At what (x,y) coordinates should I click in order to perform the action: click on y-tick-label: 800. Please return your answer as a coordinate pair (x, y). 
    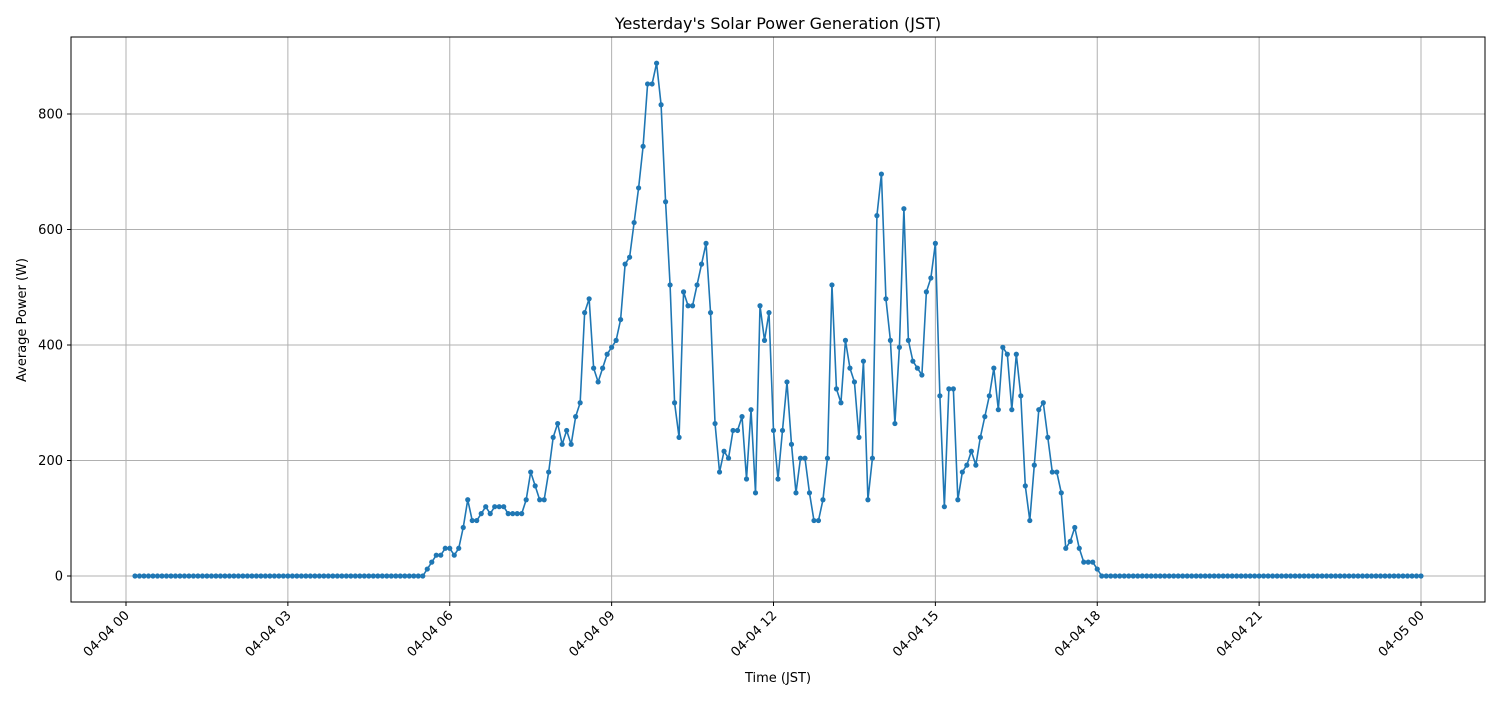
    Looking at the image, I should click on (50, 115).